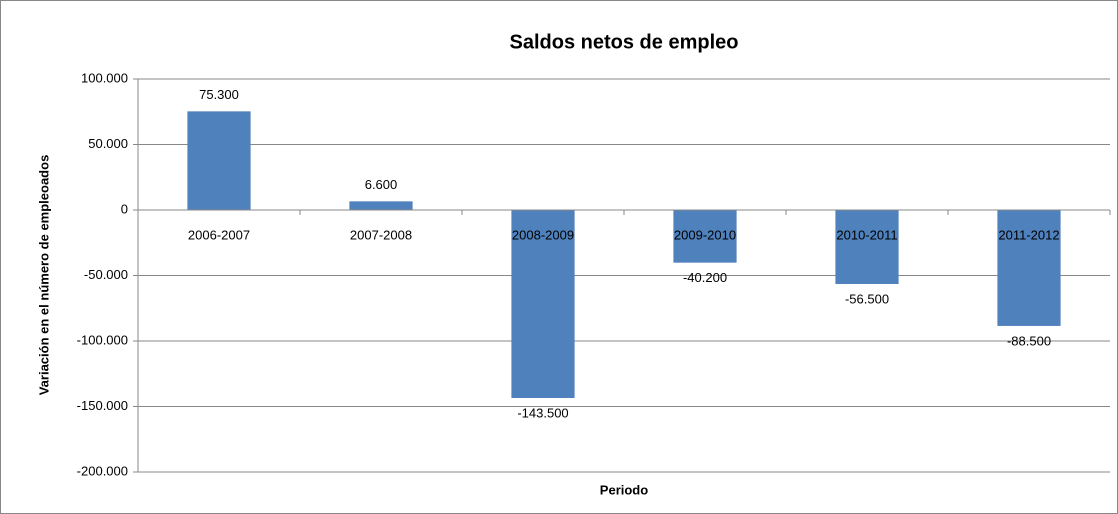  Describe the element at coordinates (381, 184) in the screenshot. I see `data-label: 6.600` at that location.